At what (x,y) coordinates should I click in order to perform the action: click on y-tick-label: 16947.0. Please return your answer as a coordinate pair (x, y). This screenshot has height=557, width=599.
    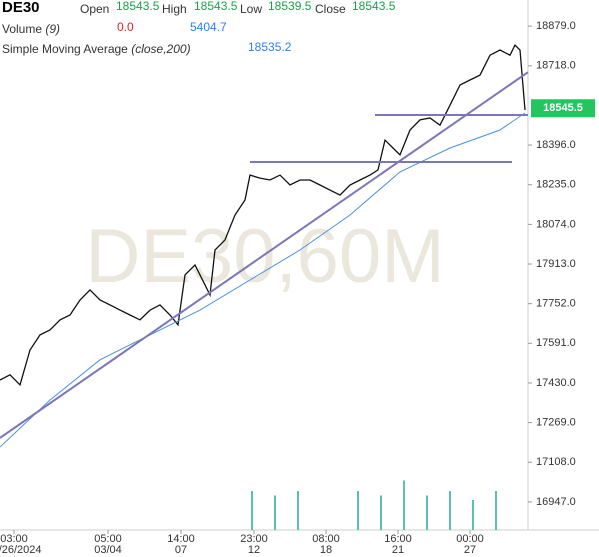
    Looking at the image, I should click on (556, 502).